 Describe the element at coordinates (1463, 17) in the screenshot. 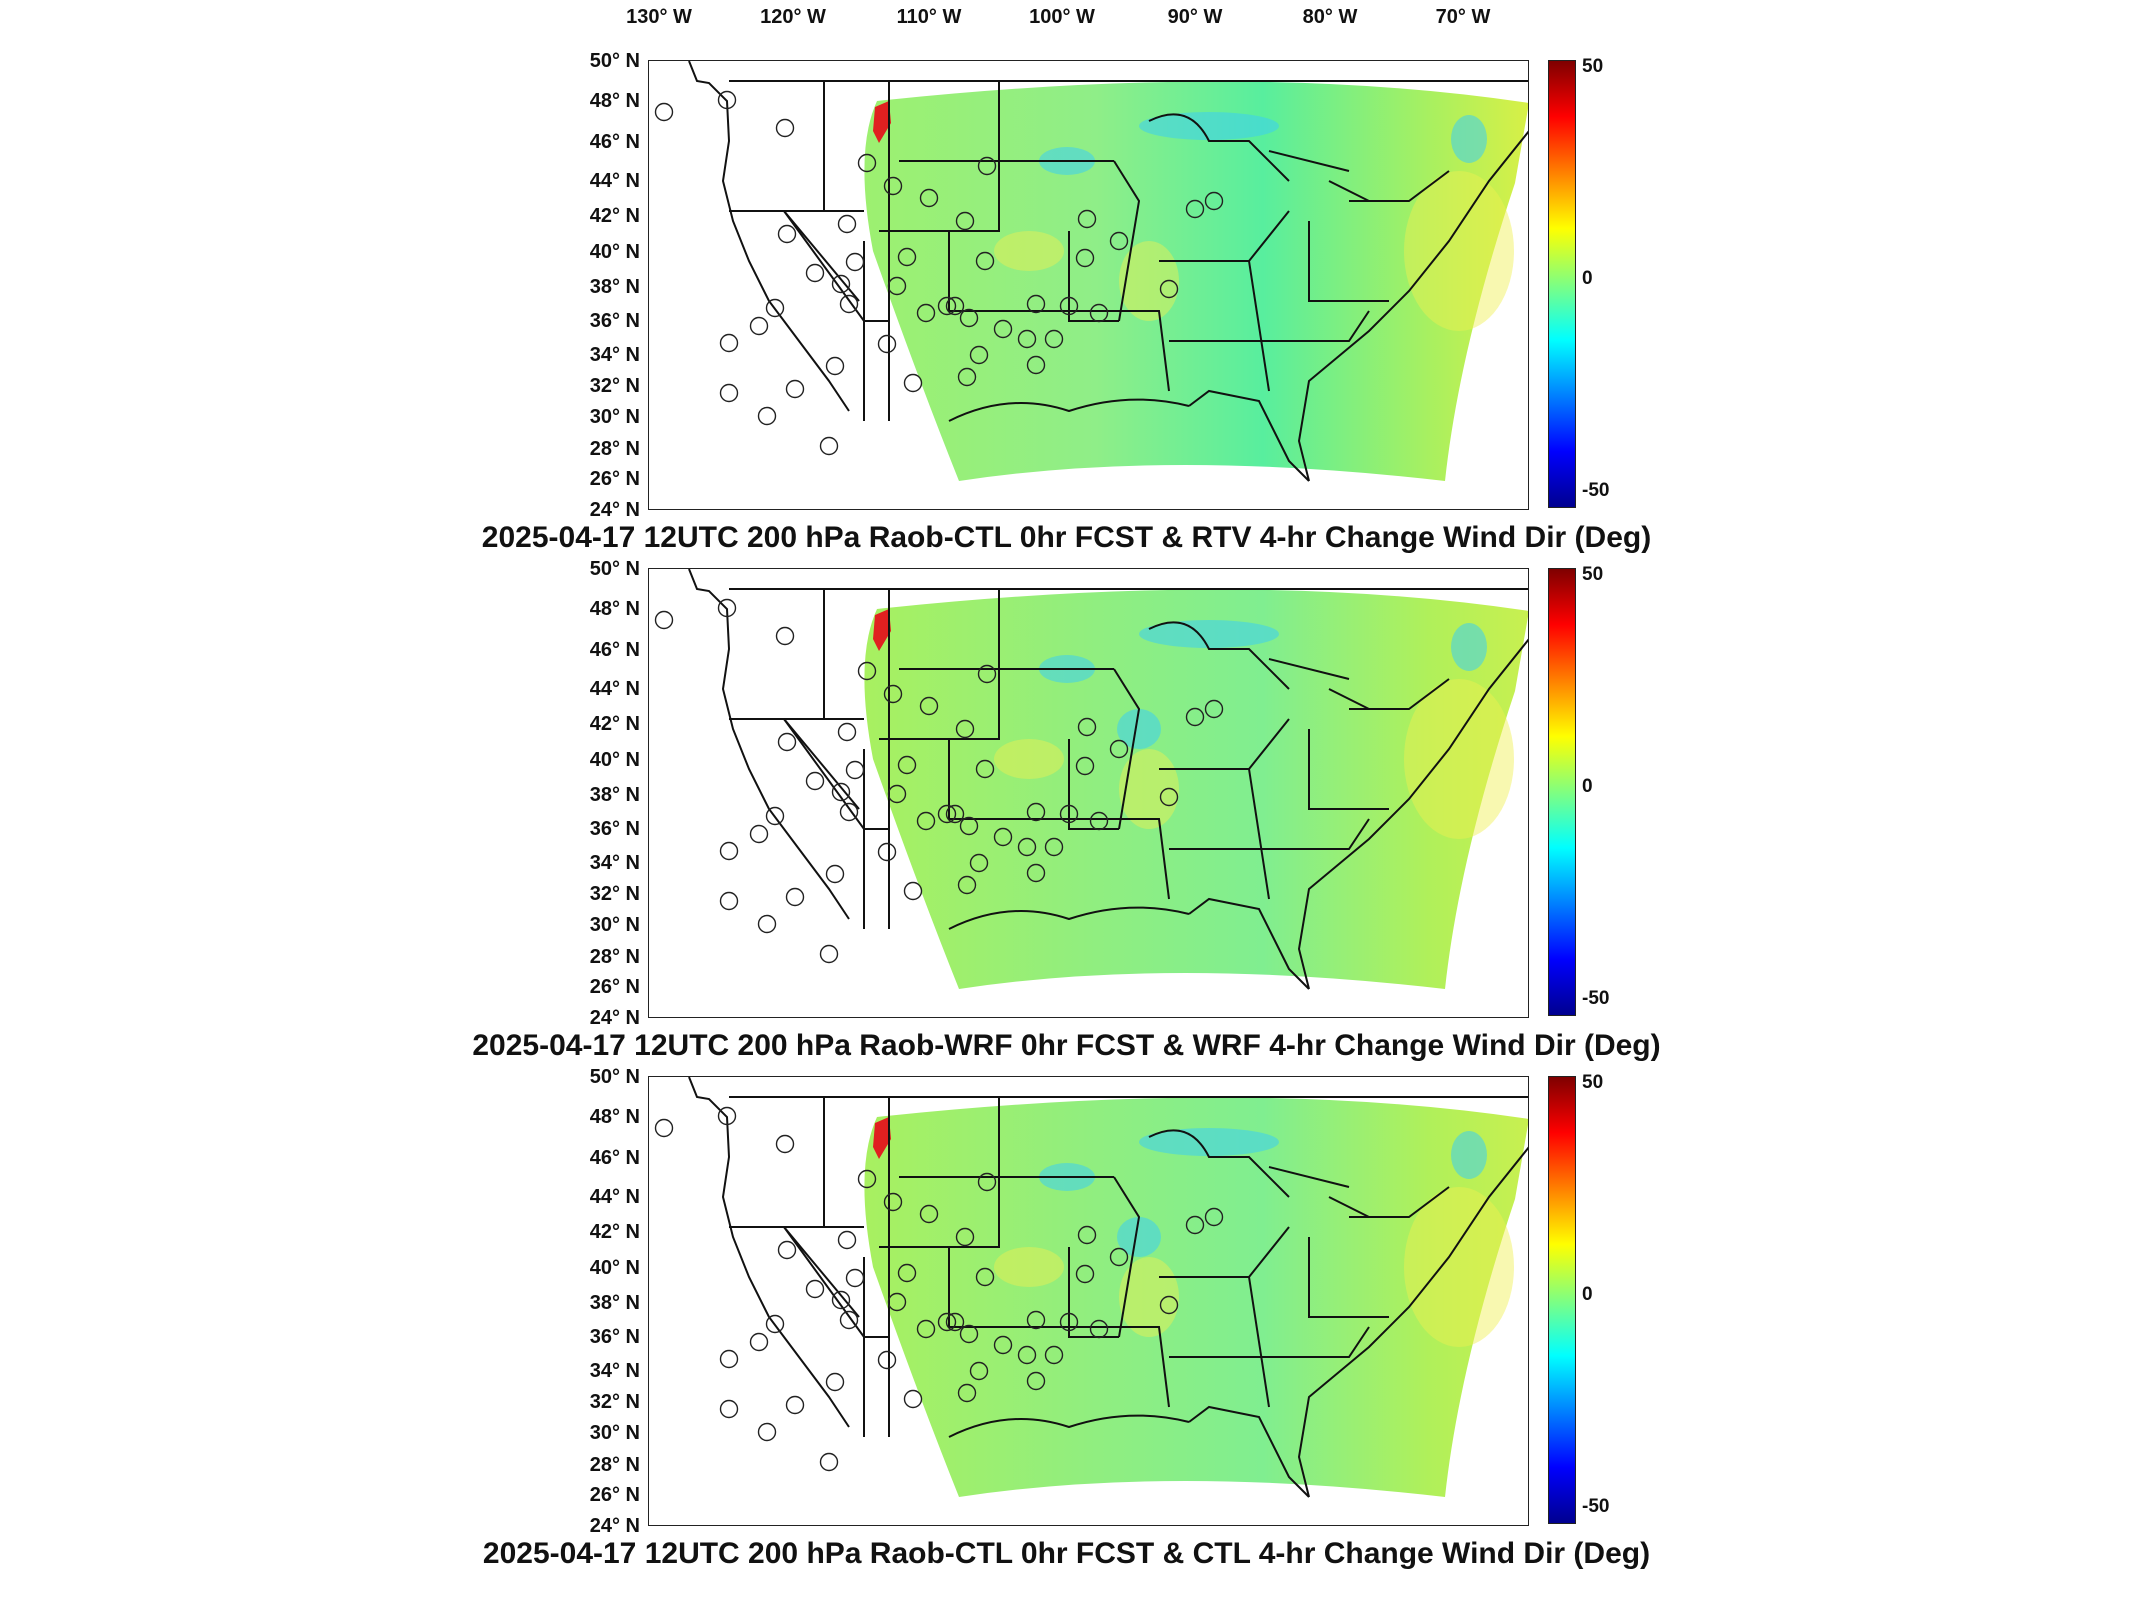

I see `longitude-label: 70° W` at that location.